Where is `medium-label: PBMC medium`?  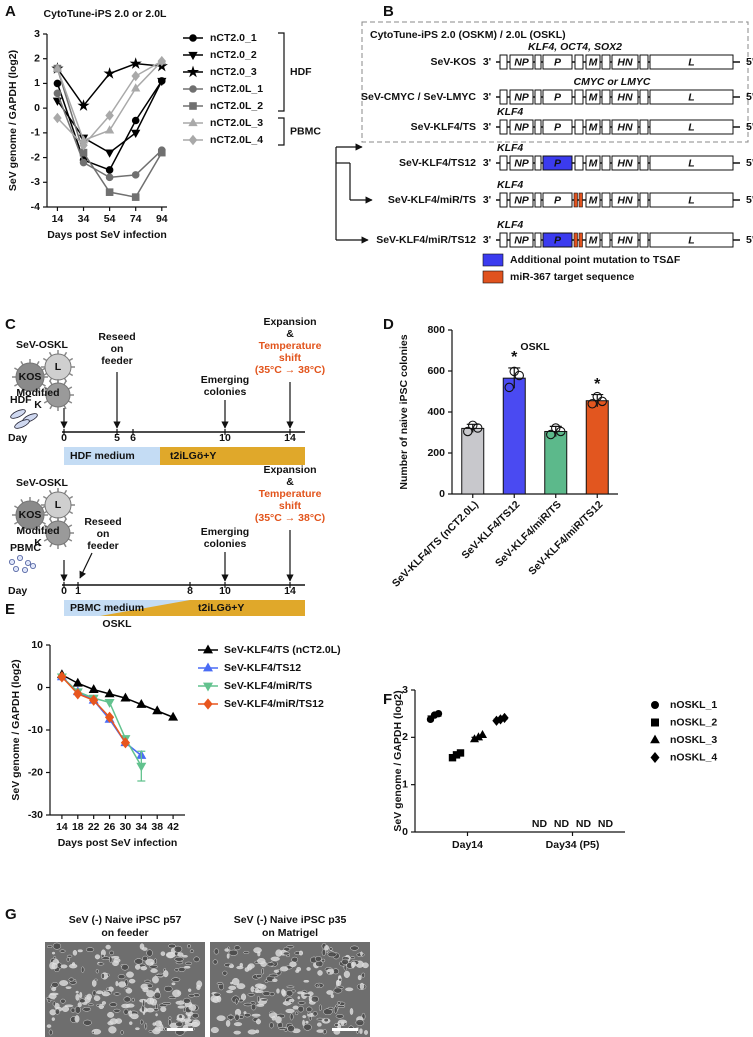 medium-label: PBMC medium is located at coordinates (107, 608).